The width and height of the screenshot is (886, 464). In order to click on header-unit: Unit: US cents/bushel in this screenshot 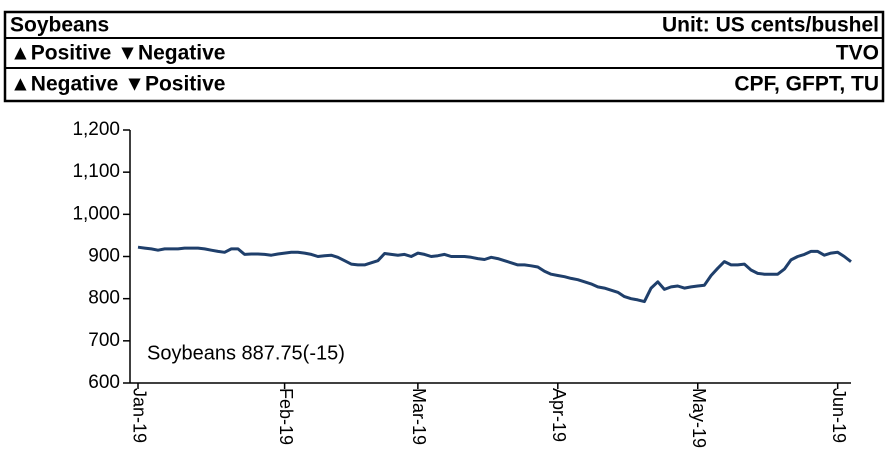, I will do `click(770, 25)`.